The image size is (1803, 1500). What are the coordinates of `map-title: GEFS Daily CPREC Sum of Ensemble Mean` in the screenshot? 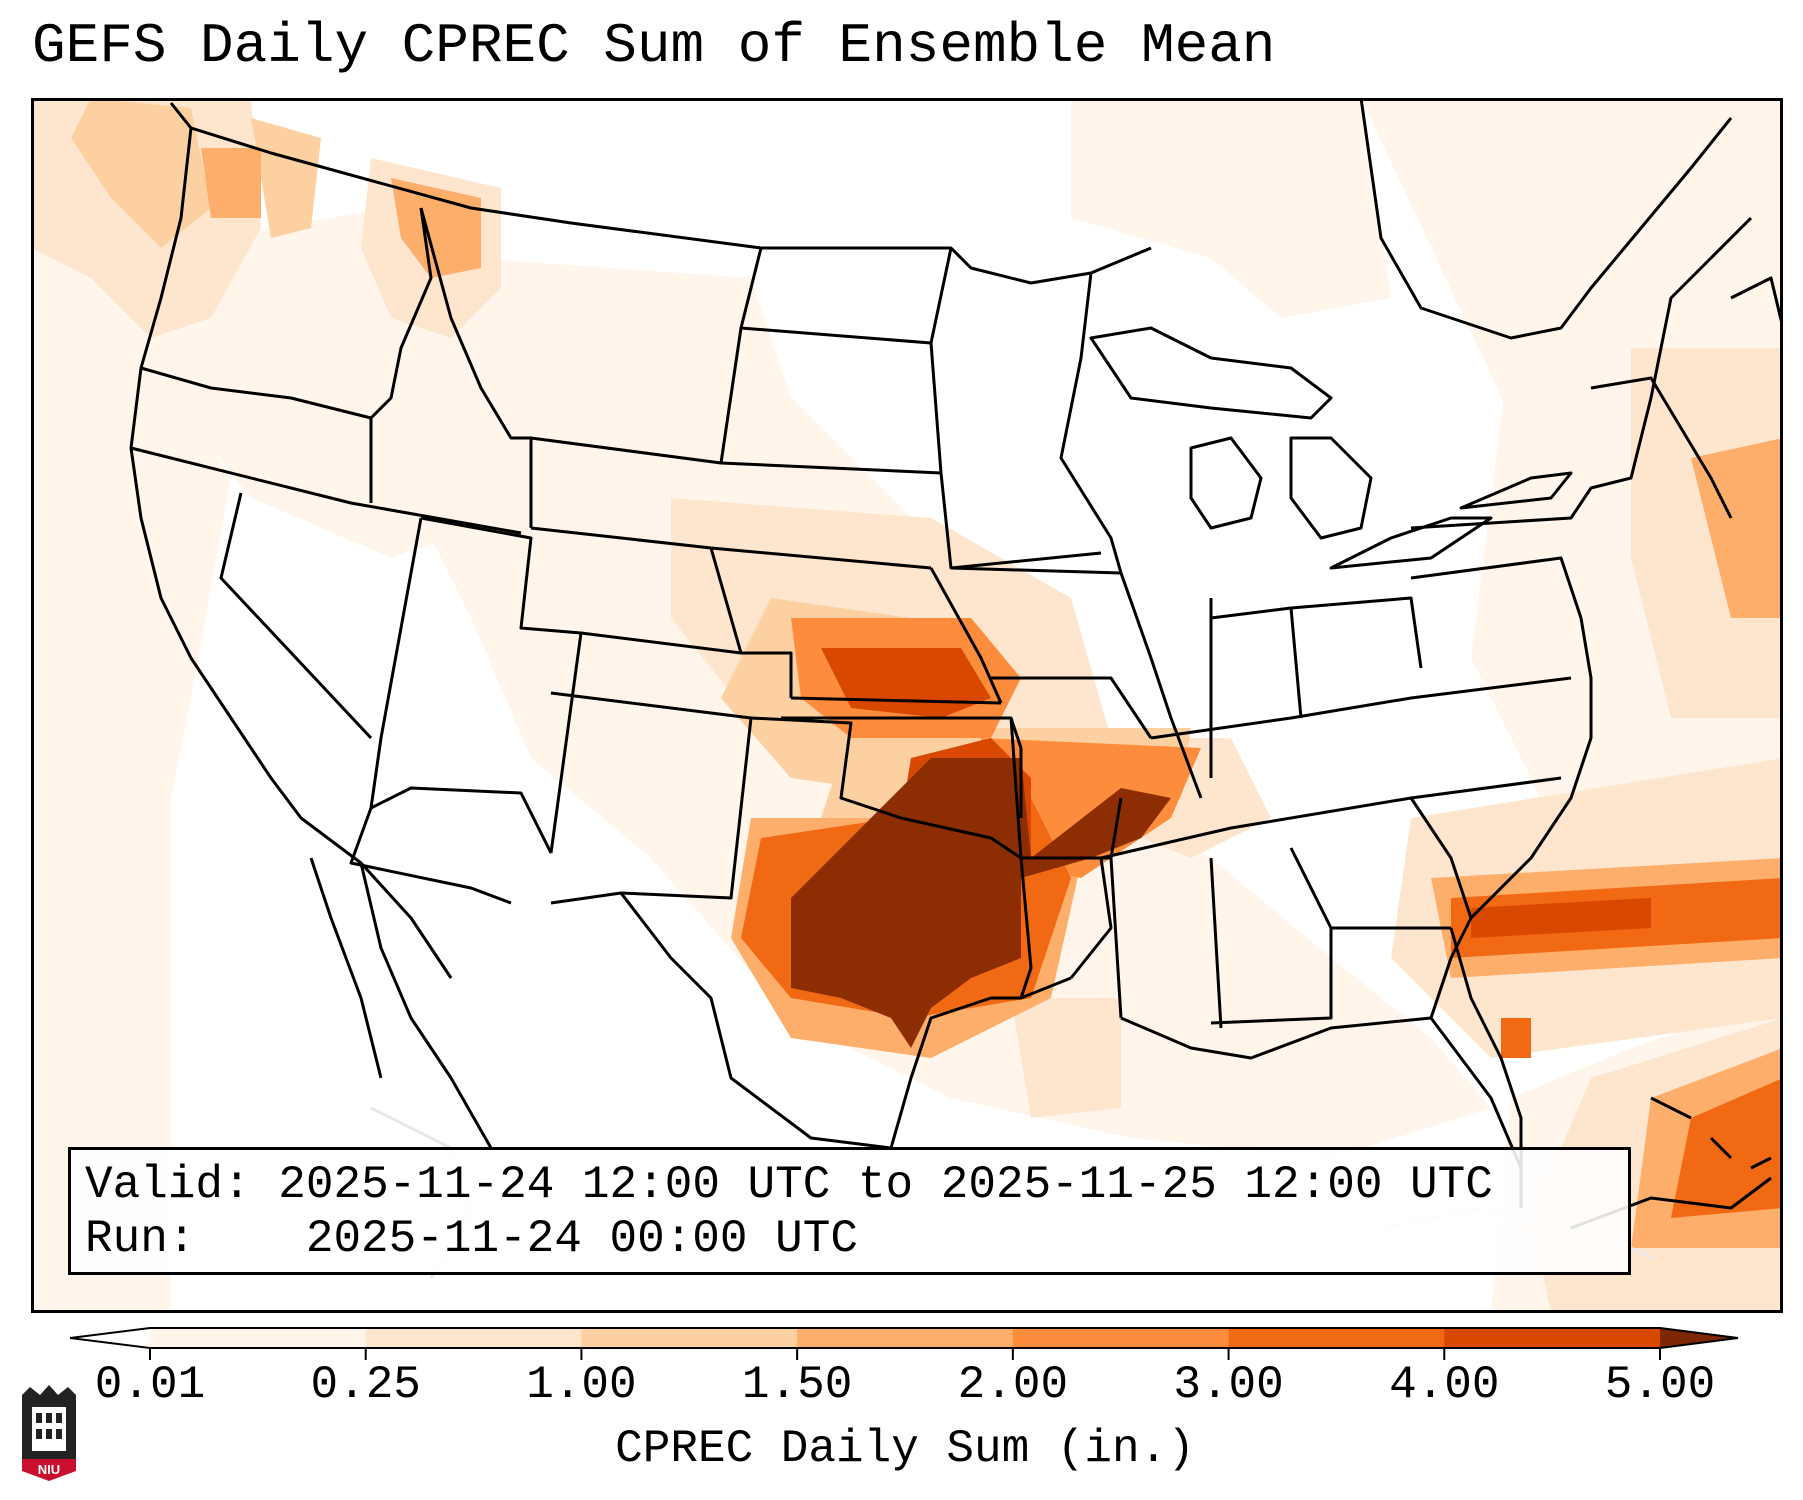 It's located at (654, 46).